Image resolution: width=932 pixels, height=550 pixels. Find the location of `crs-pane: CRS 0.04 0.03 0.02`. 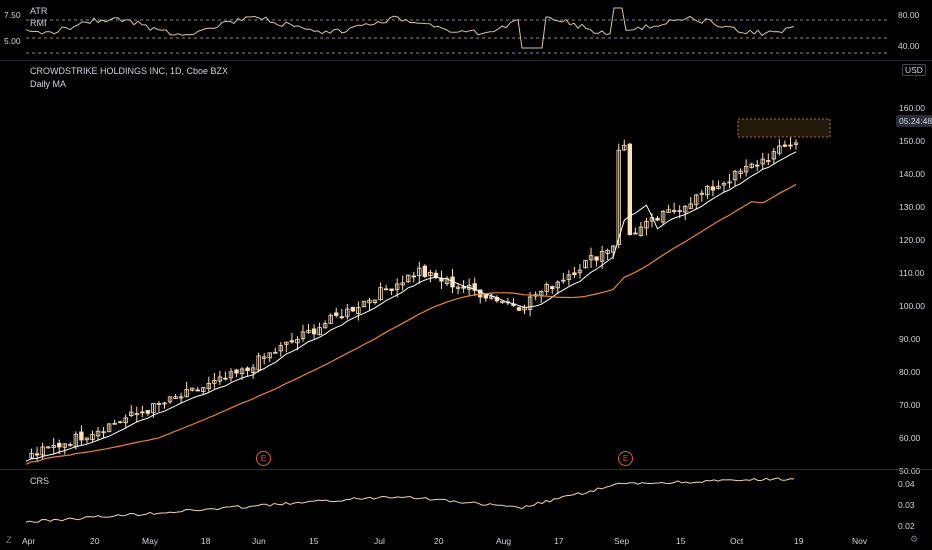

crs-pane: CRS 0.04 0.03 0.02 is located at coordinates (466, 501).